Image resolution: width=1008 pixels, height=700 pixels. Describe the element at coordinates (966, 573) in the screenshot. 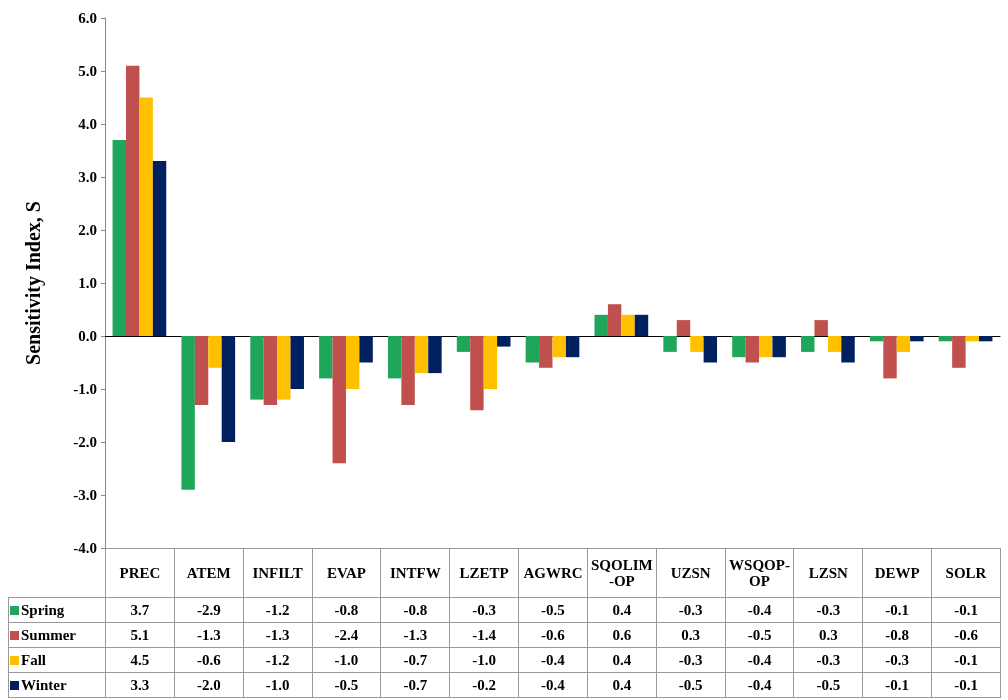

I see `x-tick-label: SOLR` at that location.